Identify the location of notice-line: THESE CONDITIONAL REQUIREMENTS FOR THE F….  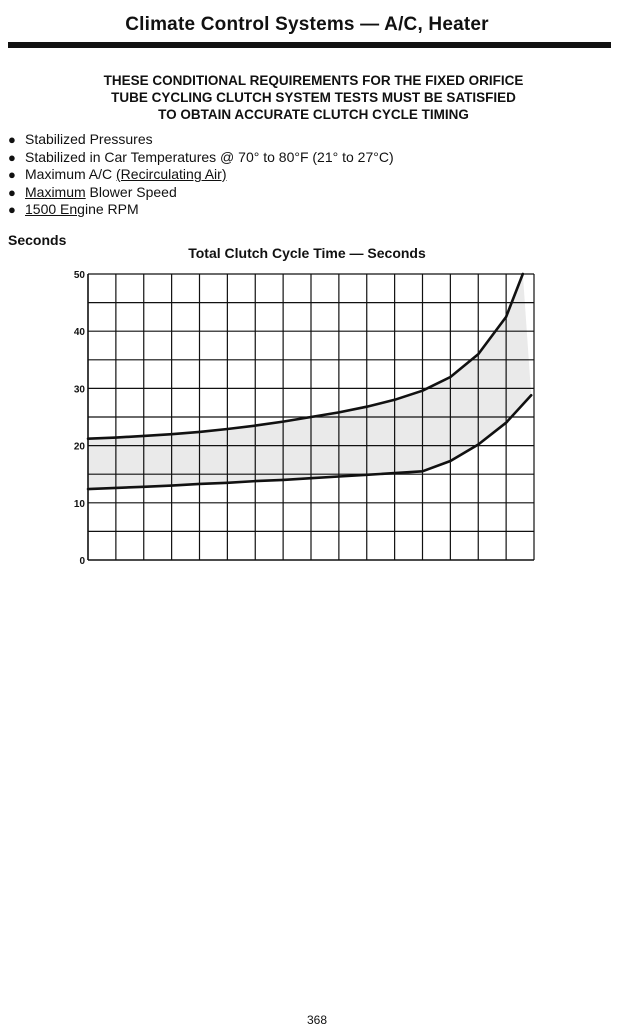
(313, 80).